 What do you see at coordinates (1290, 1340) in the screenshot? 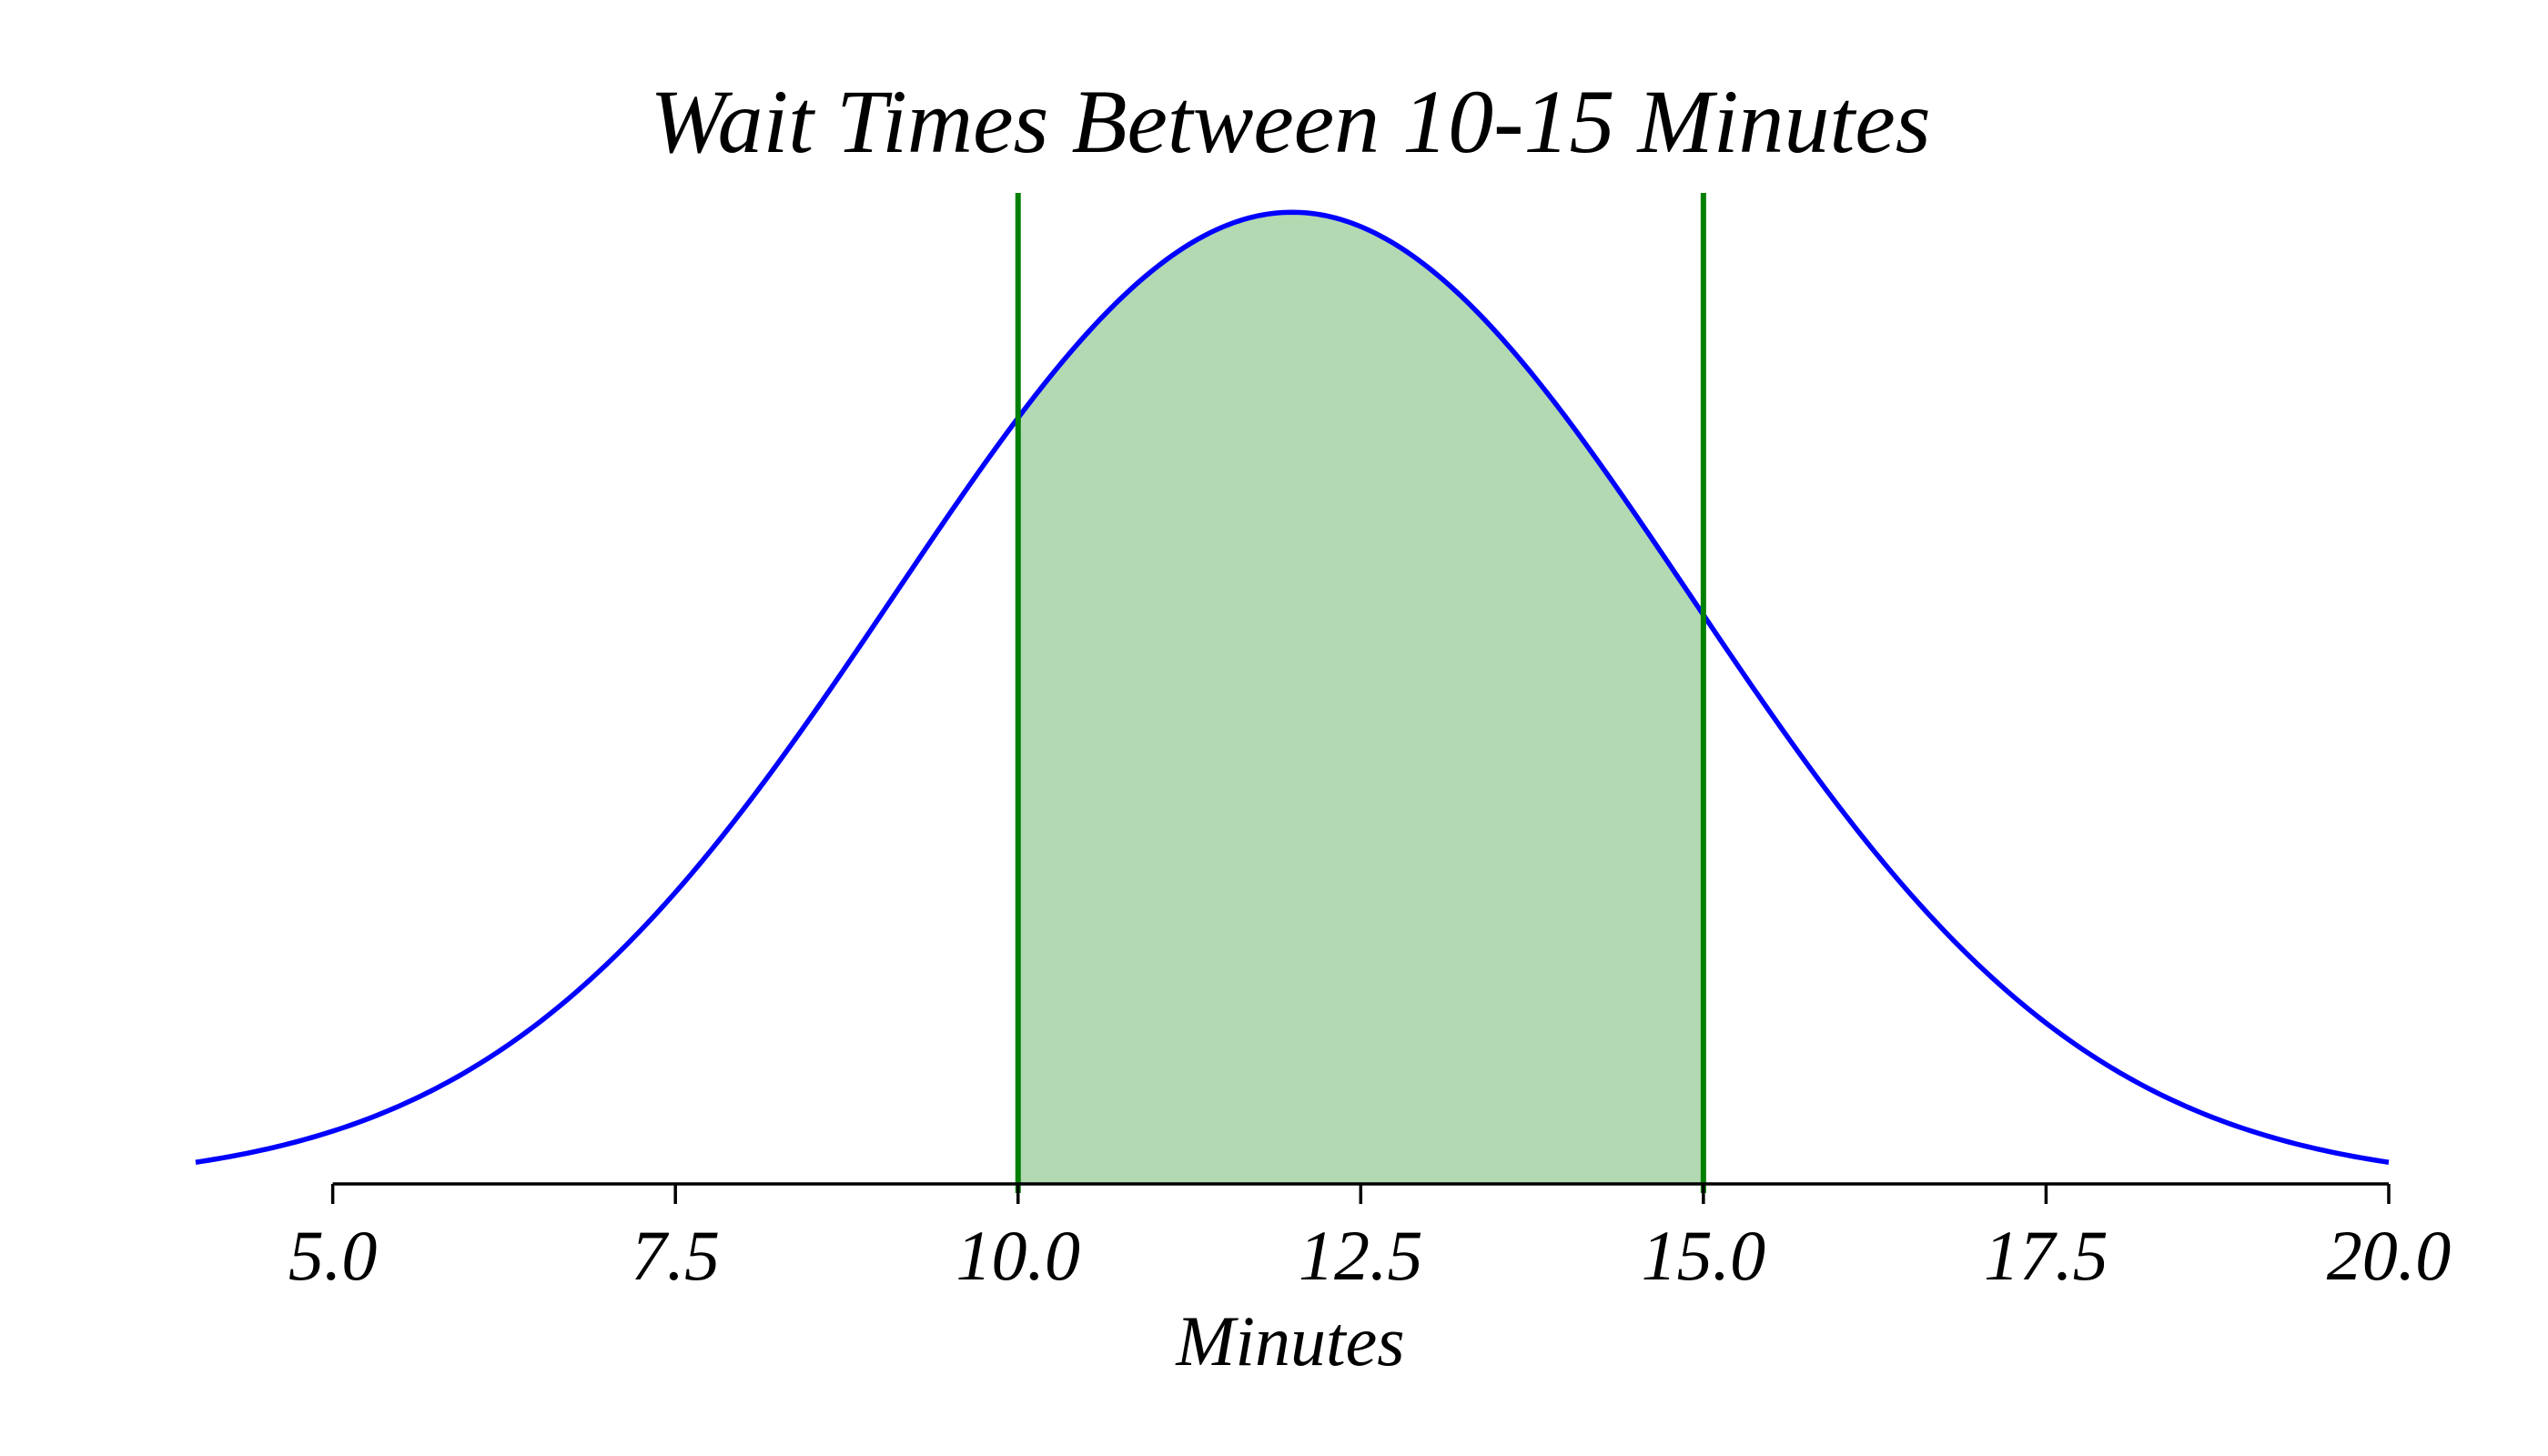
I see `x-axis-label: Minutes` at bounding box center [1290, 1340].